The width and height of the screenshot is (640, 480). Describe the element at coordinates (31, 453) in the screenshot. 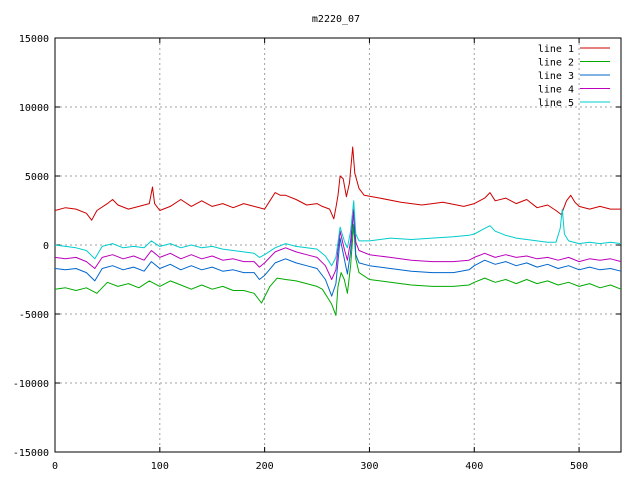

I see `y-tick-label: -15000` at that location.